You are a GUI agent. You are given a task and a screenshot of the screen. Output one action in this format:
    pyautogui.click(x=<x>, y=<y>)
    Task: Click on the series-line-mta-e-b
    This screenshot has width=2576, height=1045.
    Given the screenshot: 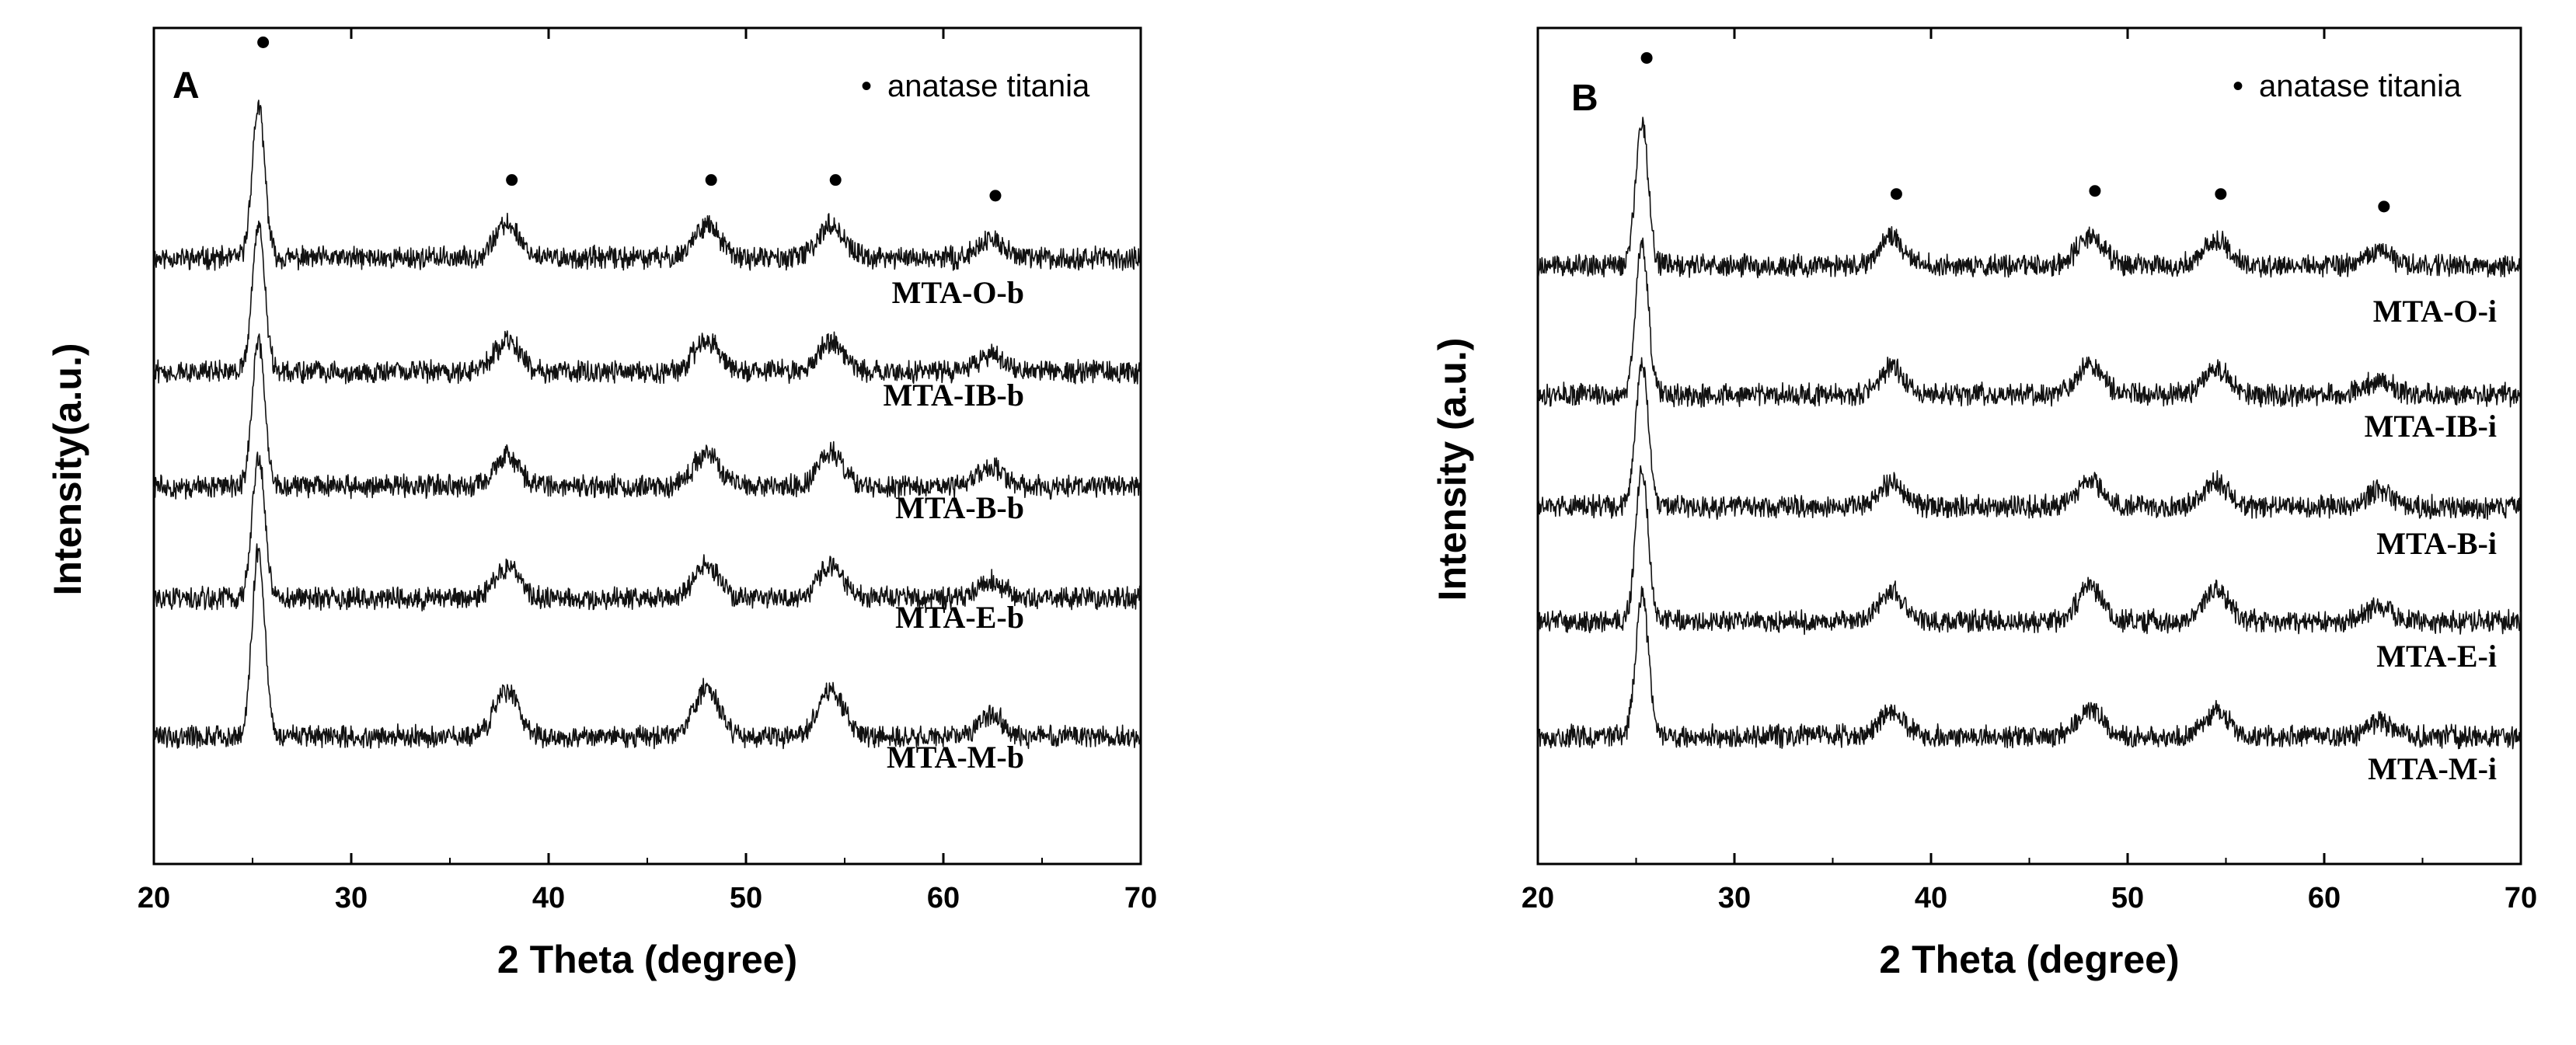 What is the action you would take?
    pyautogui.click(x=647, y=531)
    